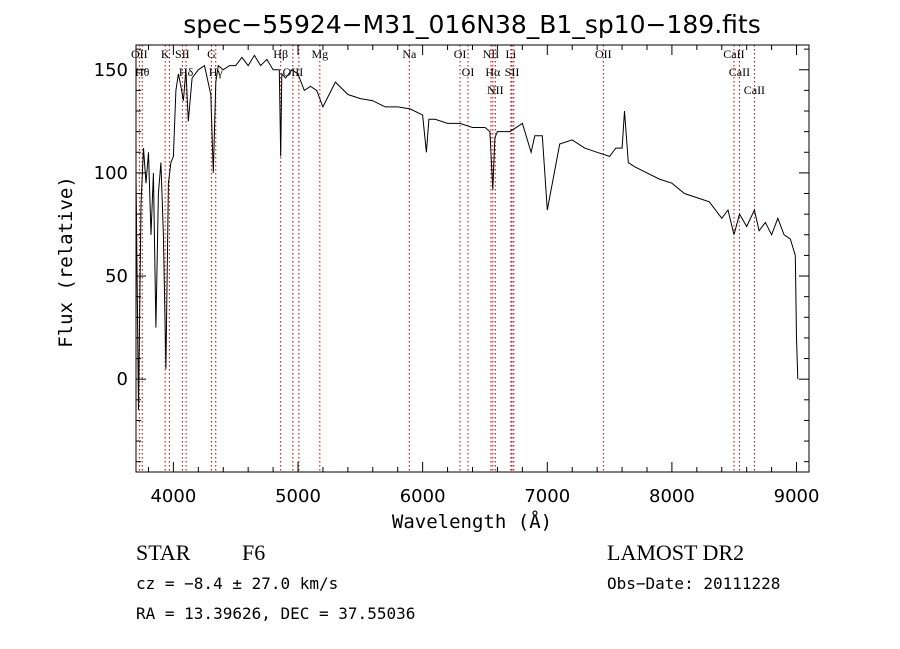 Image resolution: width=900 pixels, height=649 pixels. I want to click on line-label: Hθ, so click(142, 72).